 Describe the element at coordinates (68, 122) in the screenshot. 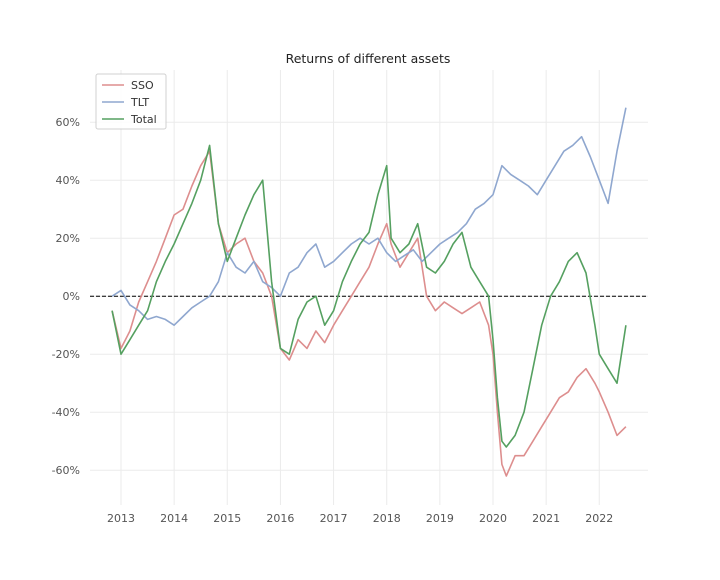

I see `y-tick-label: 60%` at that location.